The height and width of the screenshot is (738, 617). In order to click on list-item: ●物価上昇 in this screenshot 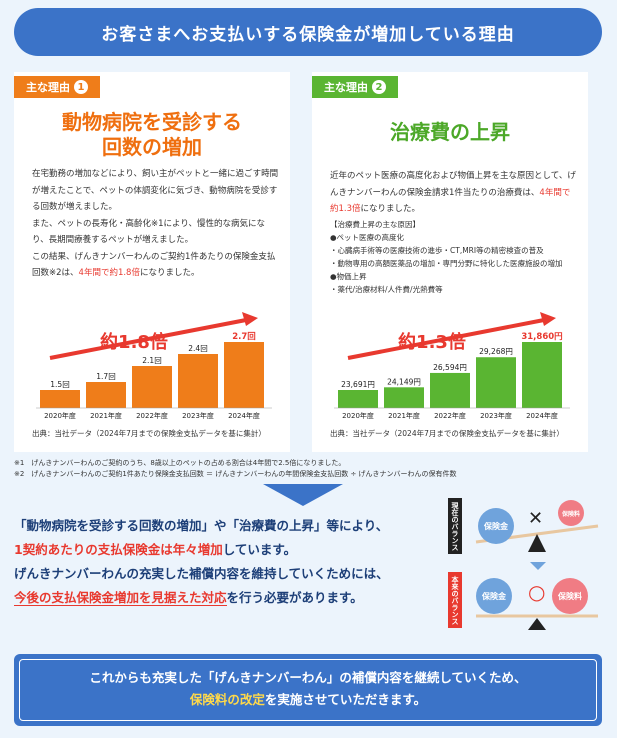, I will do `click(348, 276)`.